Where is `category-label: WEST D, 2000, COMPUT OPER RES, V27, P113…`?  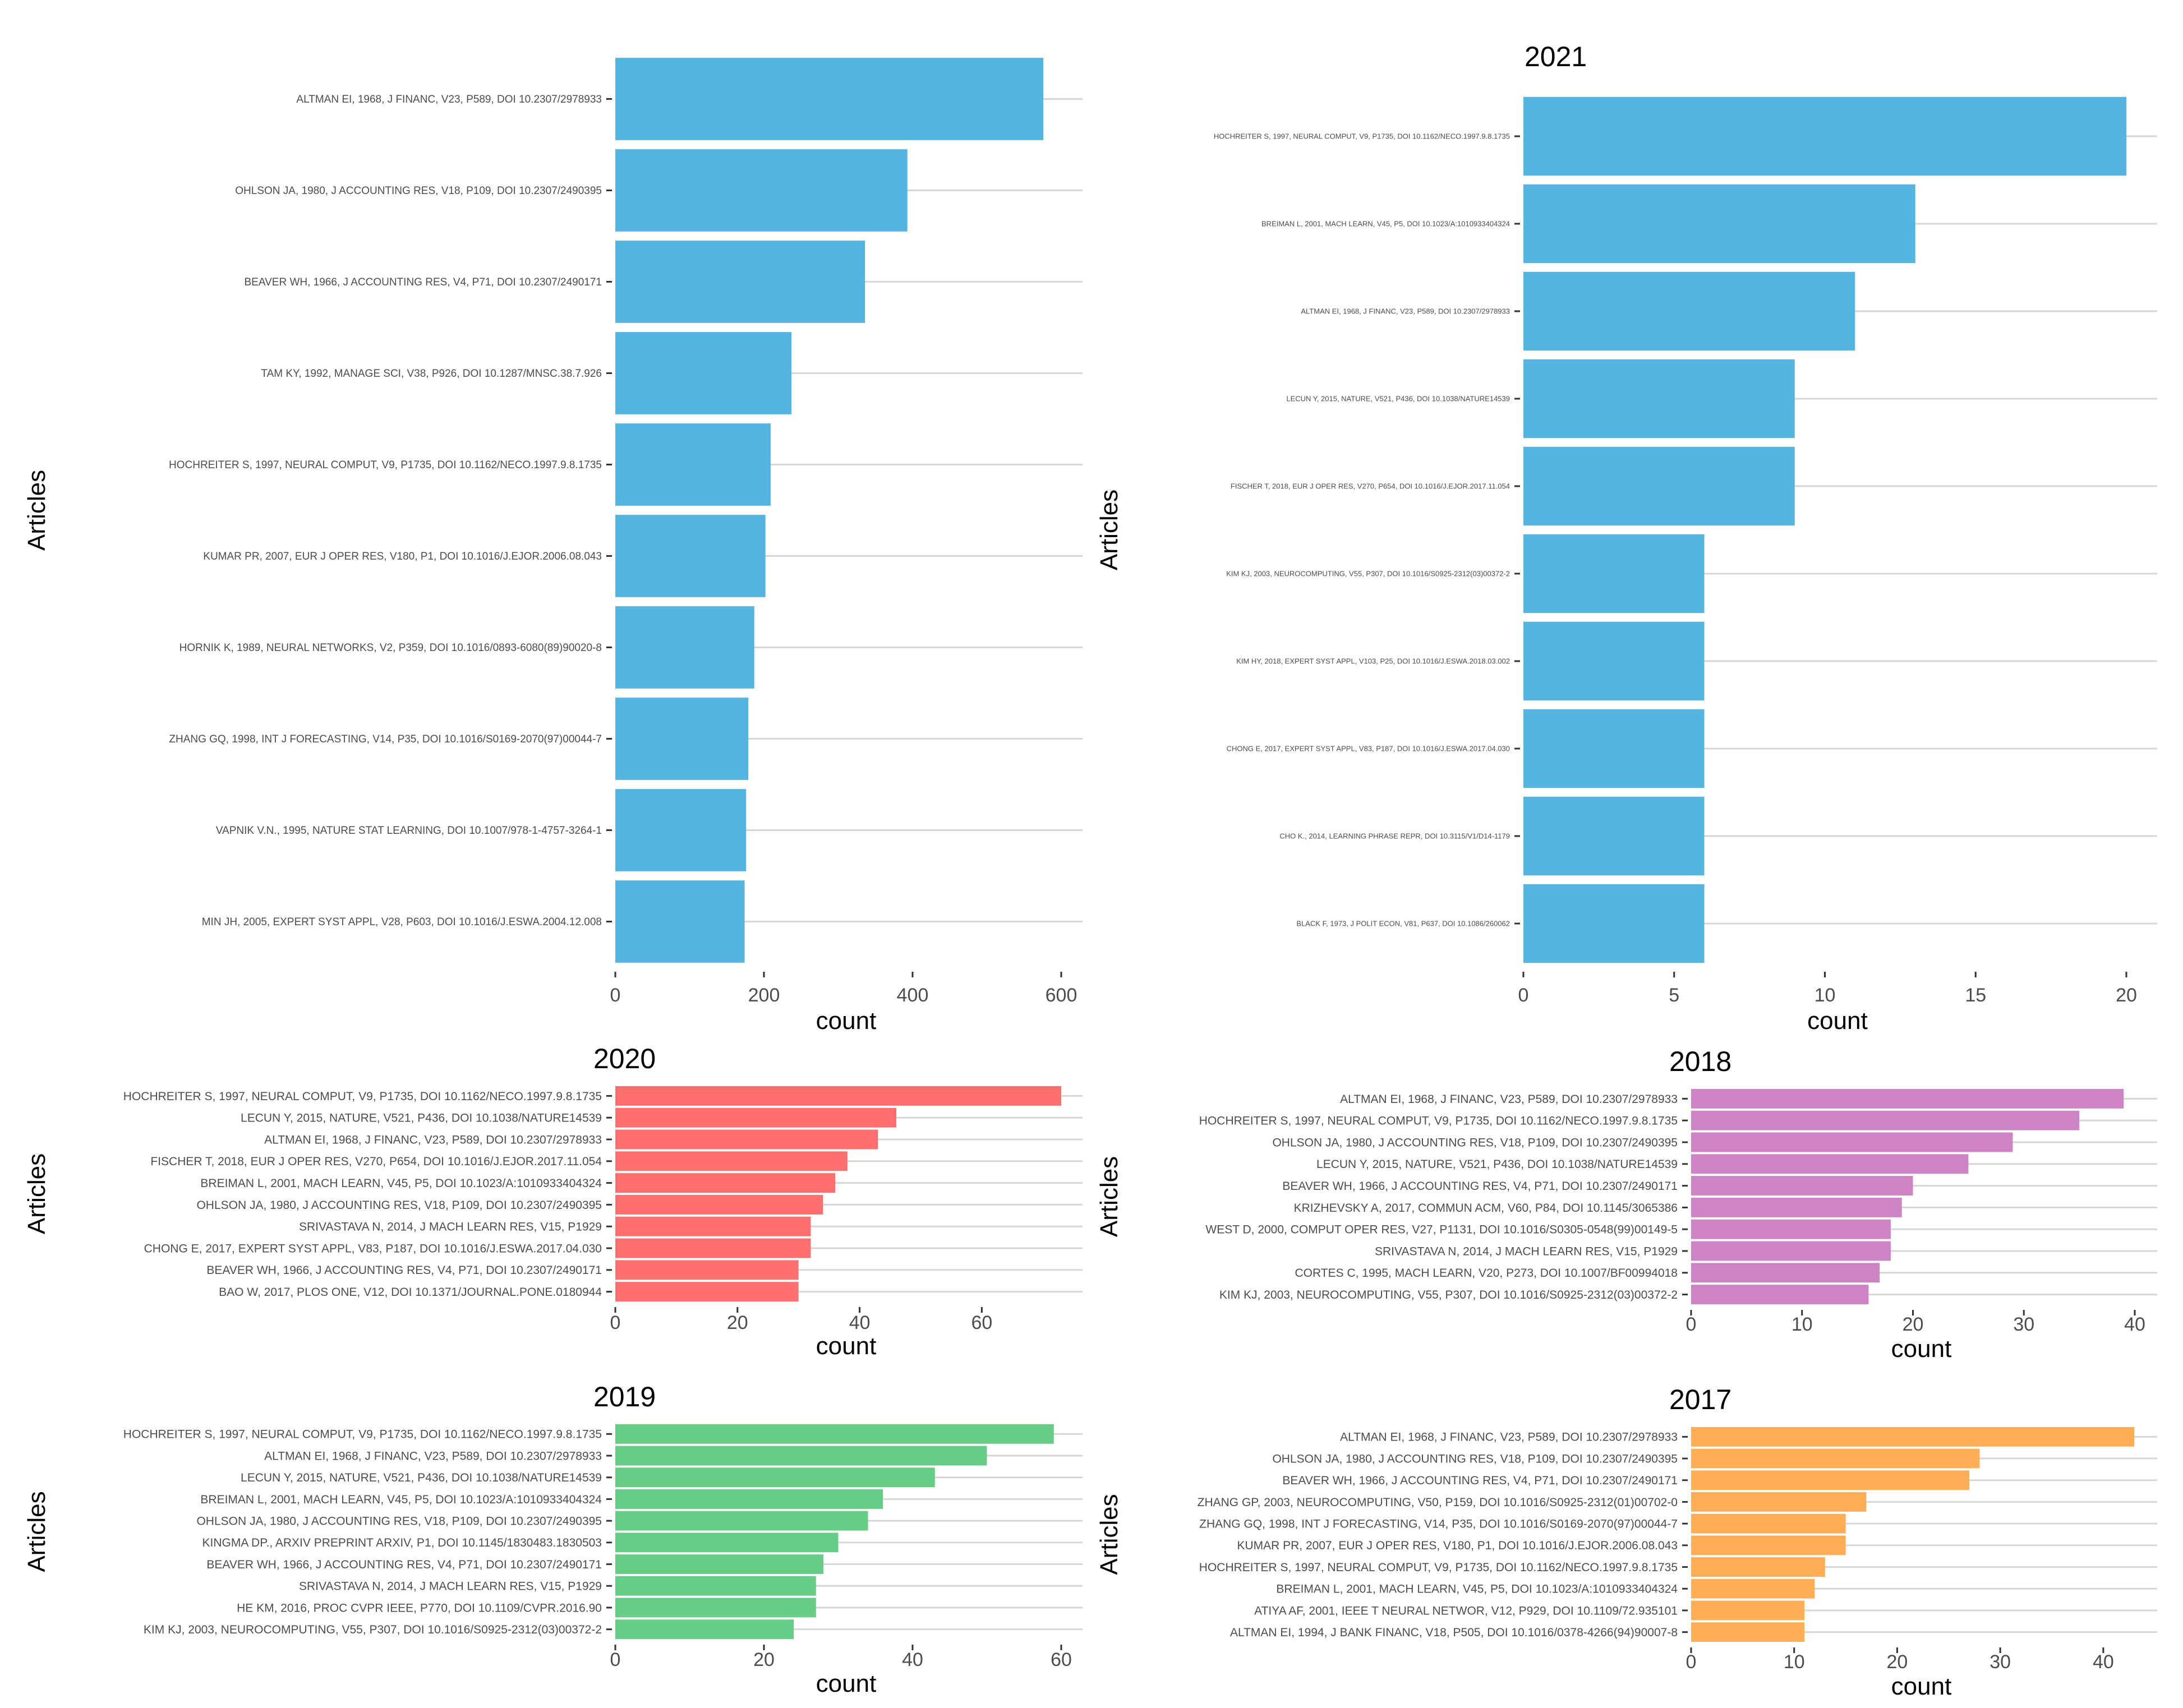 category-label: WEST D, 2000, COMPUT OPER RES, V27, P113… is located at coordinates (1441, 1230).